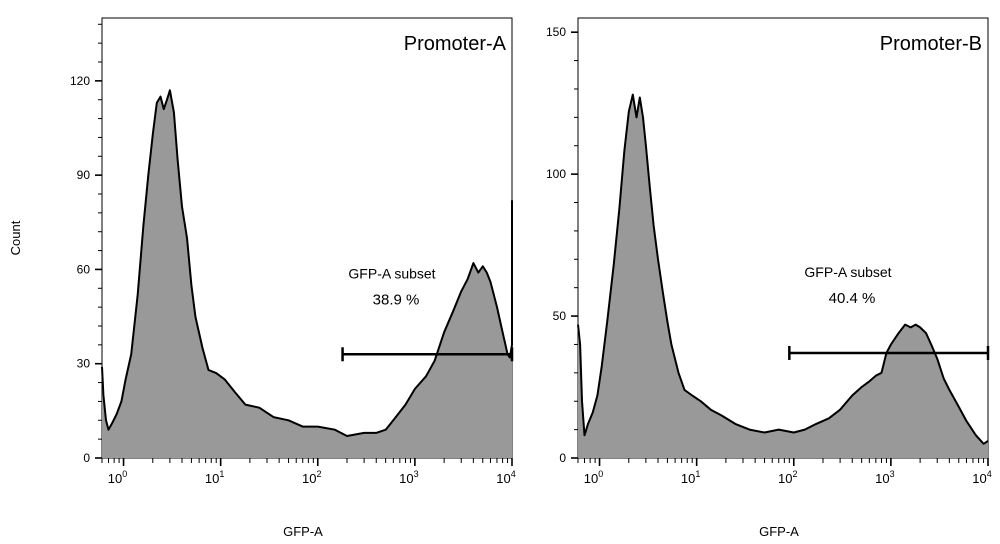 The height and width of the screenshot is (544, 1000). Describe the element at coordinates (80, 81) in the screenshot. I see `y-tick-label: 120` at that location.